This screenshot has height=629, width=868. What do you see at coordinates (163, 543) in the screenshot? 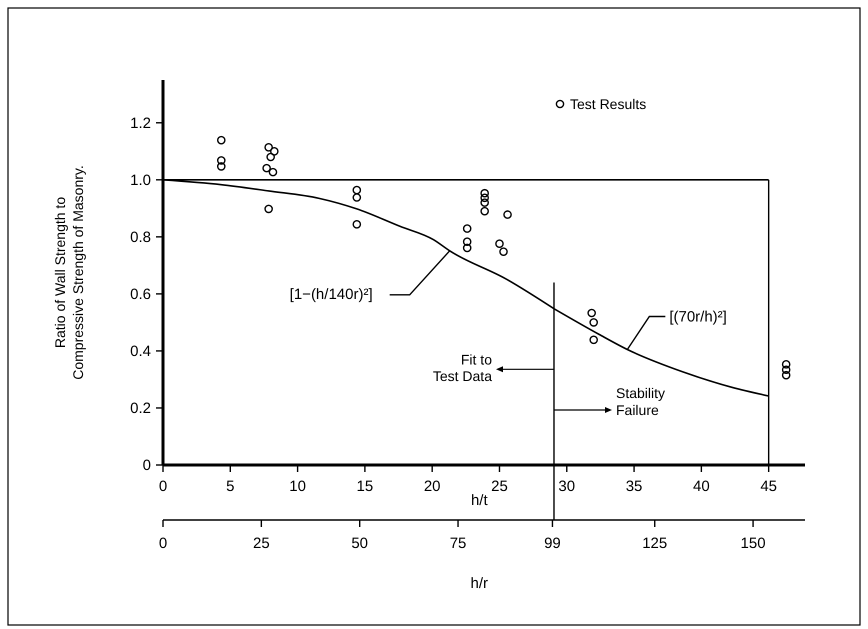
I see `x2-tick-label: 0` at bounding box center [163, 543].